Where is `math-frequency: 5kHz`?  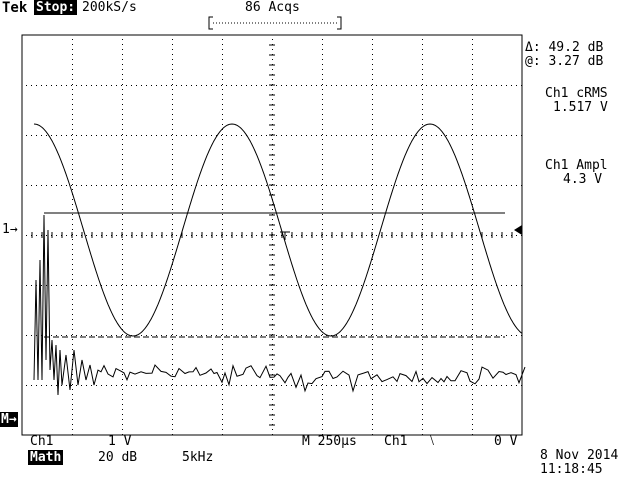 math-frequency: 5kHz is located at coordinates (198, 457).